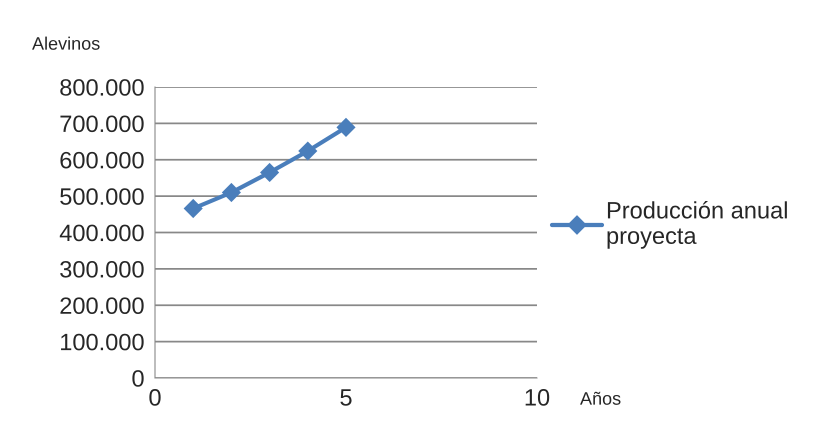 This screenshot has height=445, width=827. I want to click on x-tick-label: 10, so click(538, 397).